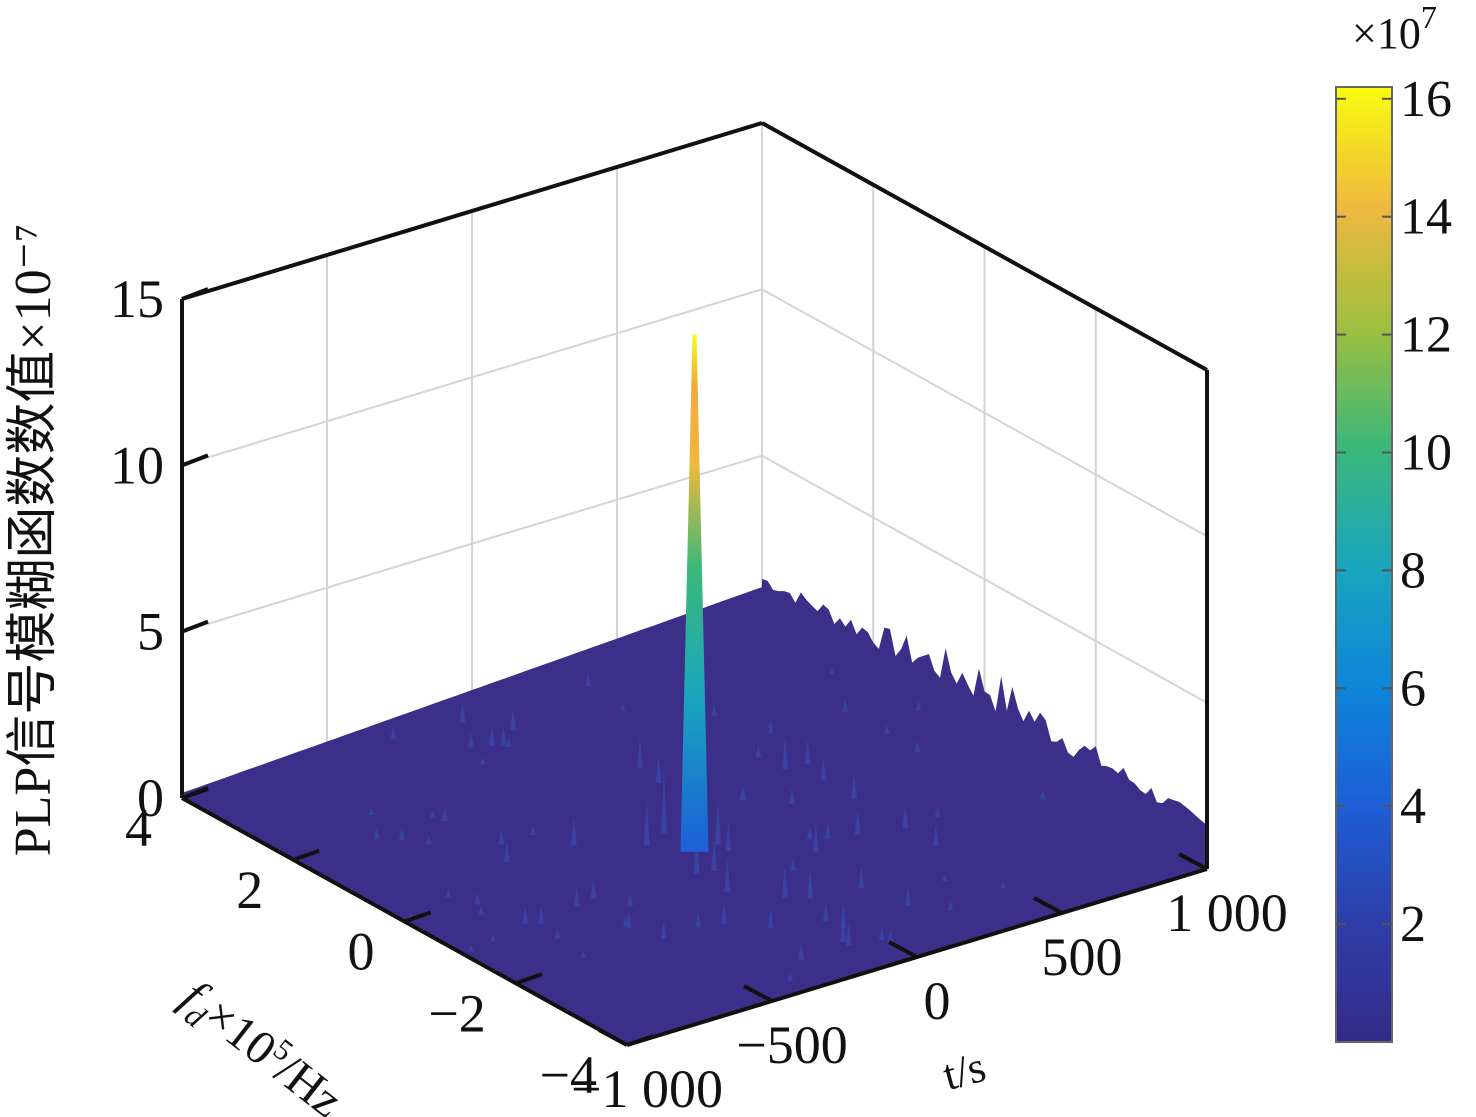 The image size is (1476, 1117). What do you see at coordinates (1426, 99) in the screenshot?
I see `colorbar-tick-label: 16` at bounding box center [1426, 99].